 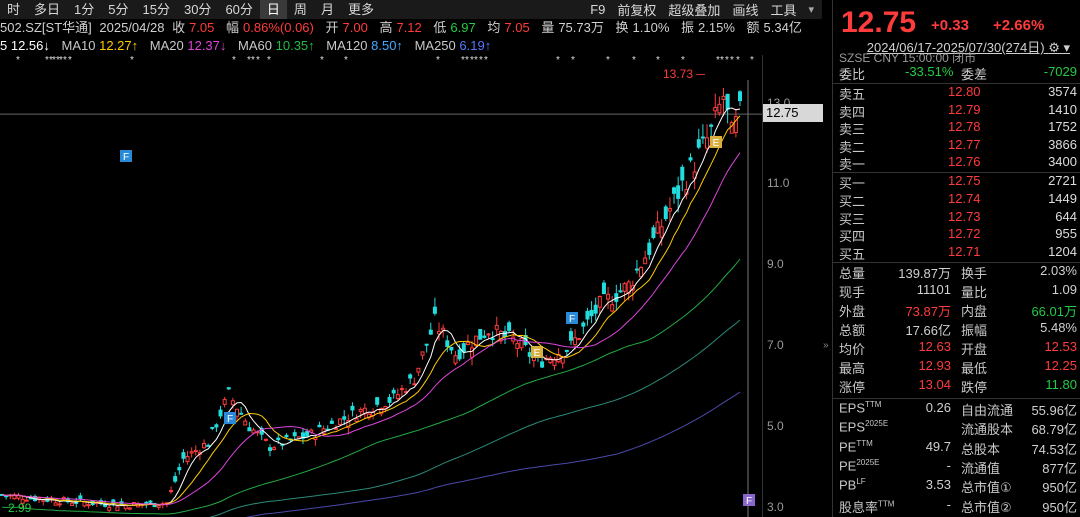 What do you see at coordinates (753, 27) in the screenshot?
I see `amt-label: 额` at bounding box center [753, 27].